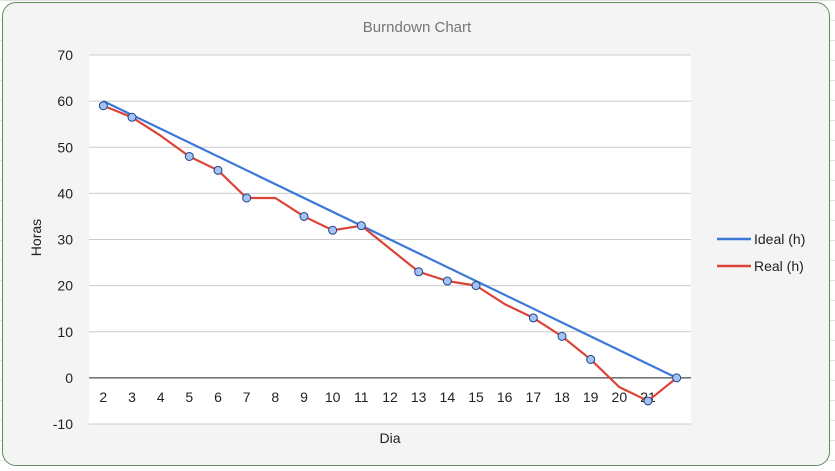  Describe the element at coordinates (247, 397) in the screenshot. I see `x-tick-label: 7` at that location.